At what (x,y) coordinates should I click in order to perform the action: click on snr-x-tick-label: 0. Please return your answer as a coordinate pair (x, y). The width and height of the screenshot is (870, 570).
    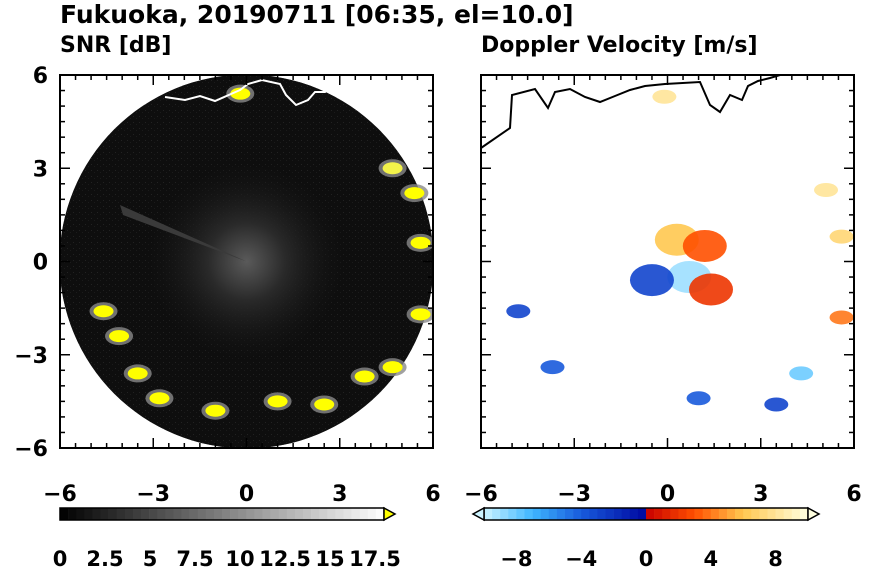
    Looking at the image, I should click on (246, 494).